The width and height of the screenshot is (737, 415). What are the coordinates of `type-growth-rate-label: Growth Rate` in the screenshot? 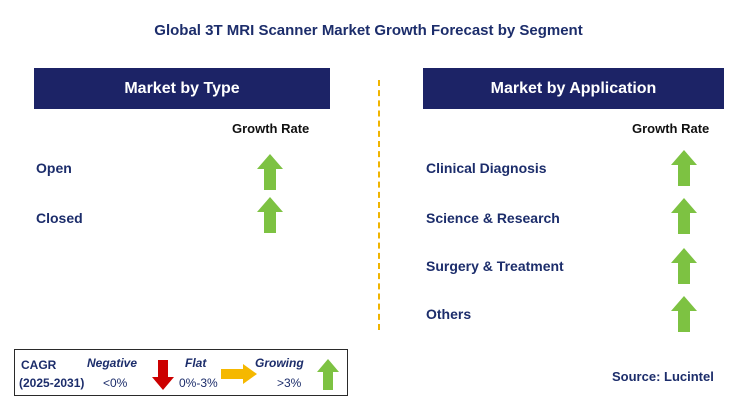 It's located at (271, 128).